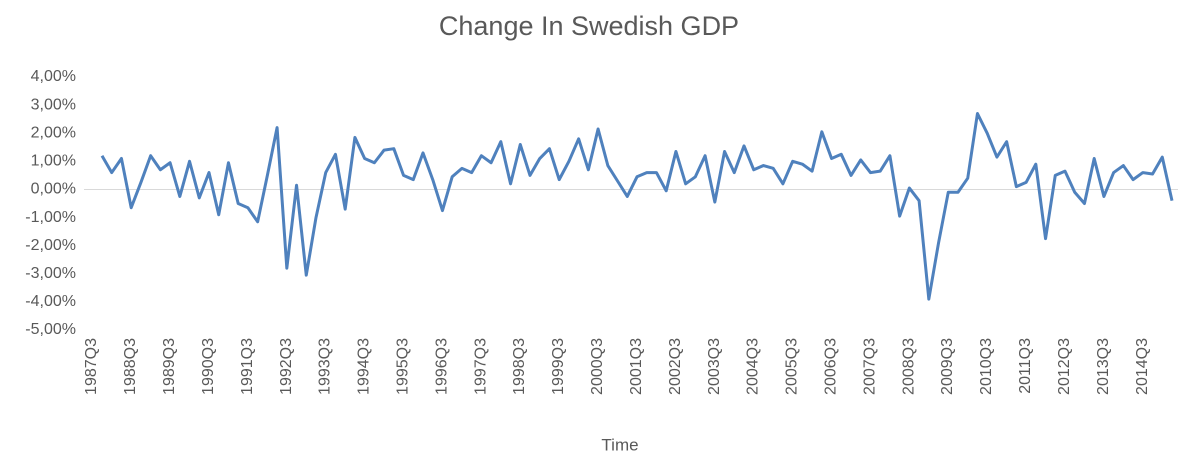 This screenshot has height=459, width=1178. Describe the element at coordinates (130, 366) in the screenshot. I see `x-tick-label: 1988Q3` at that location.